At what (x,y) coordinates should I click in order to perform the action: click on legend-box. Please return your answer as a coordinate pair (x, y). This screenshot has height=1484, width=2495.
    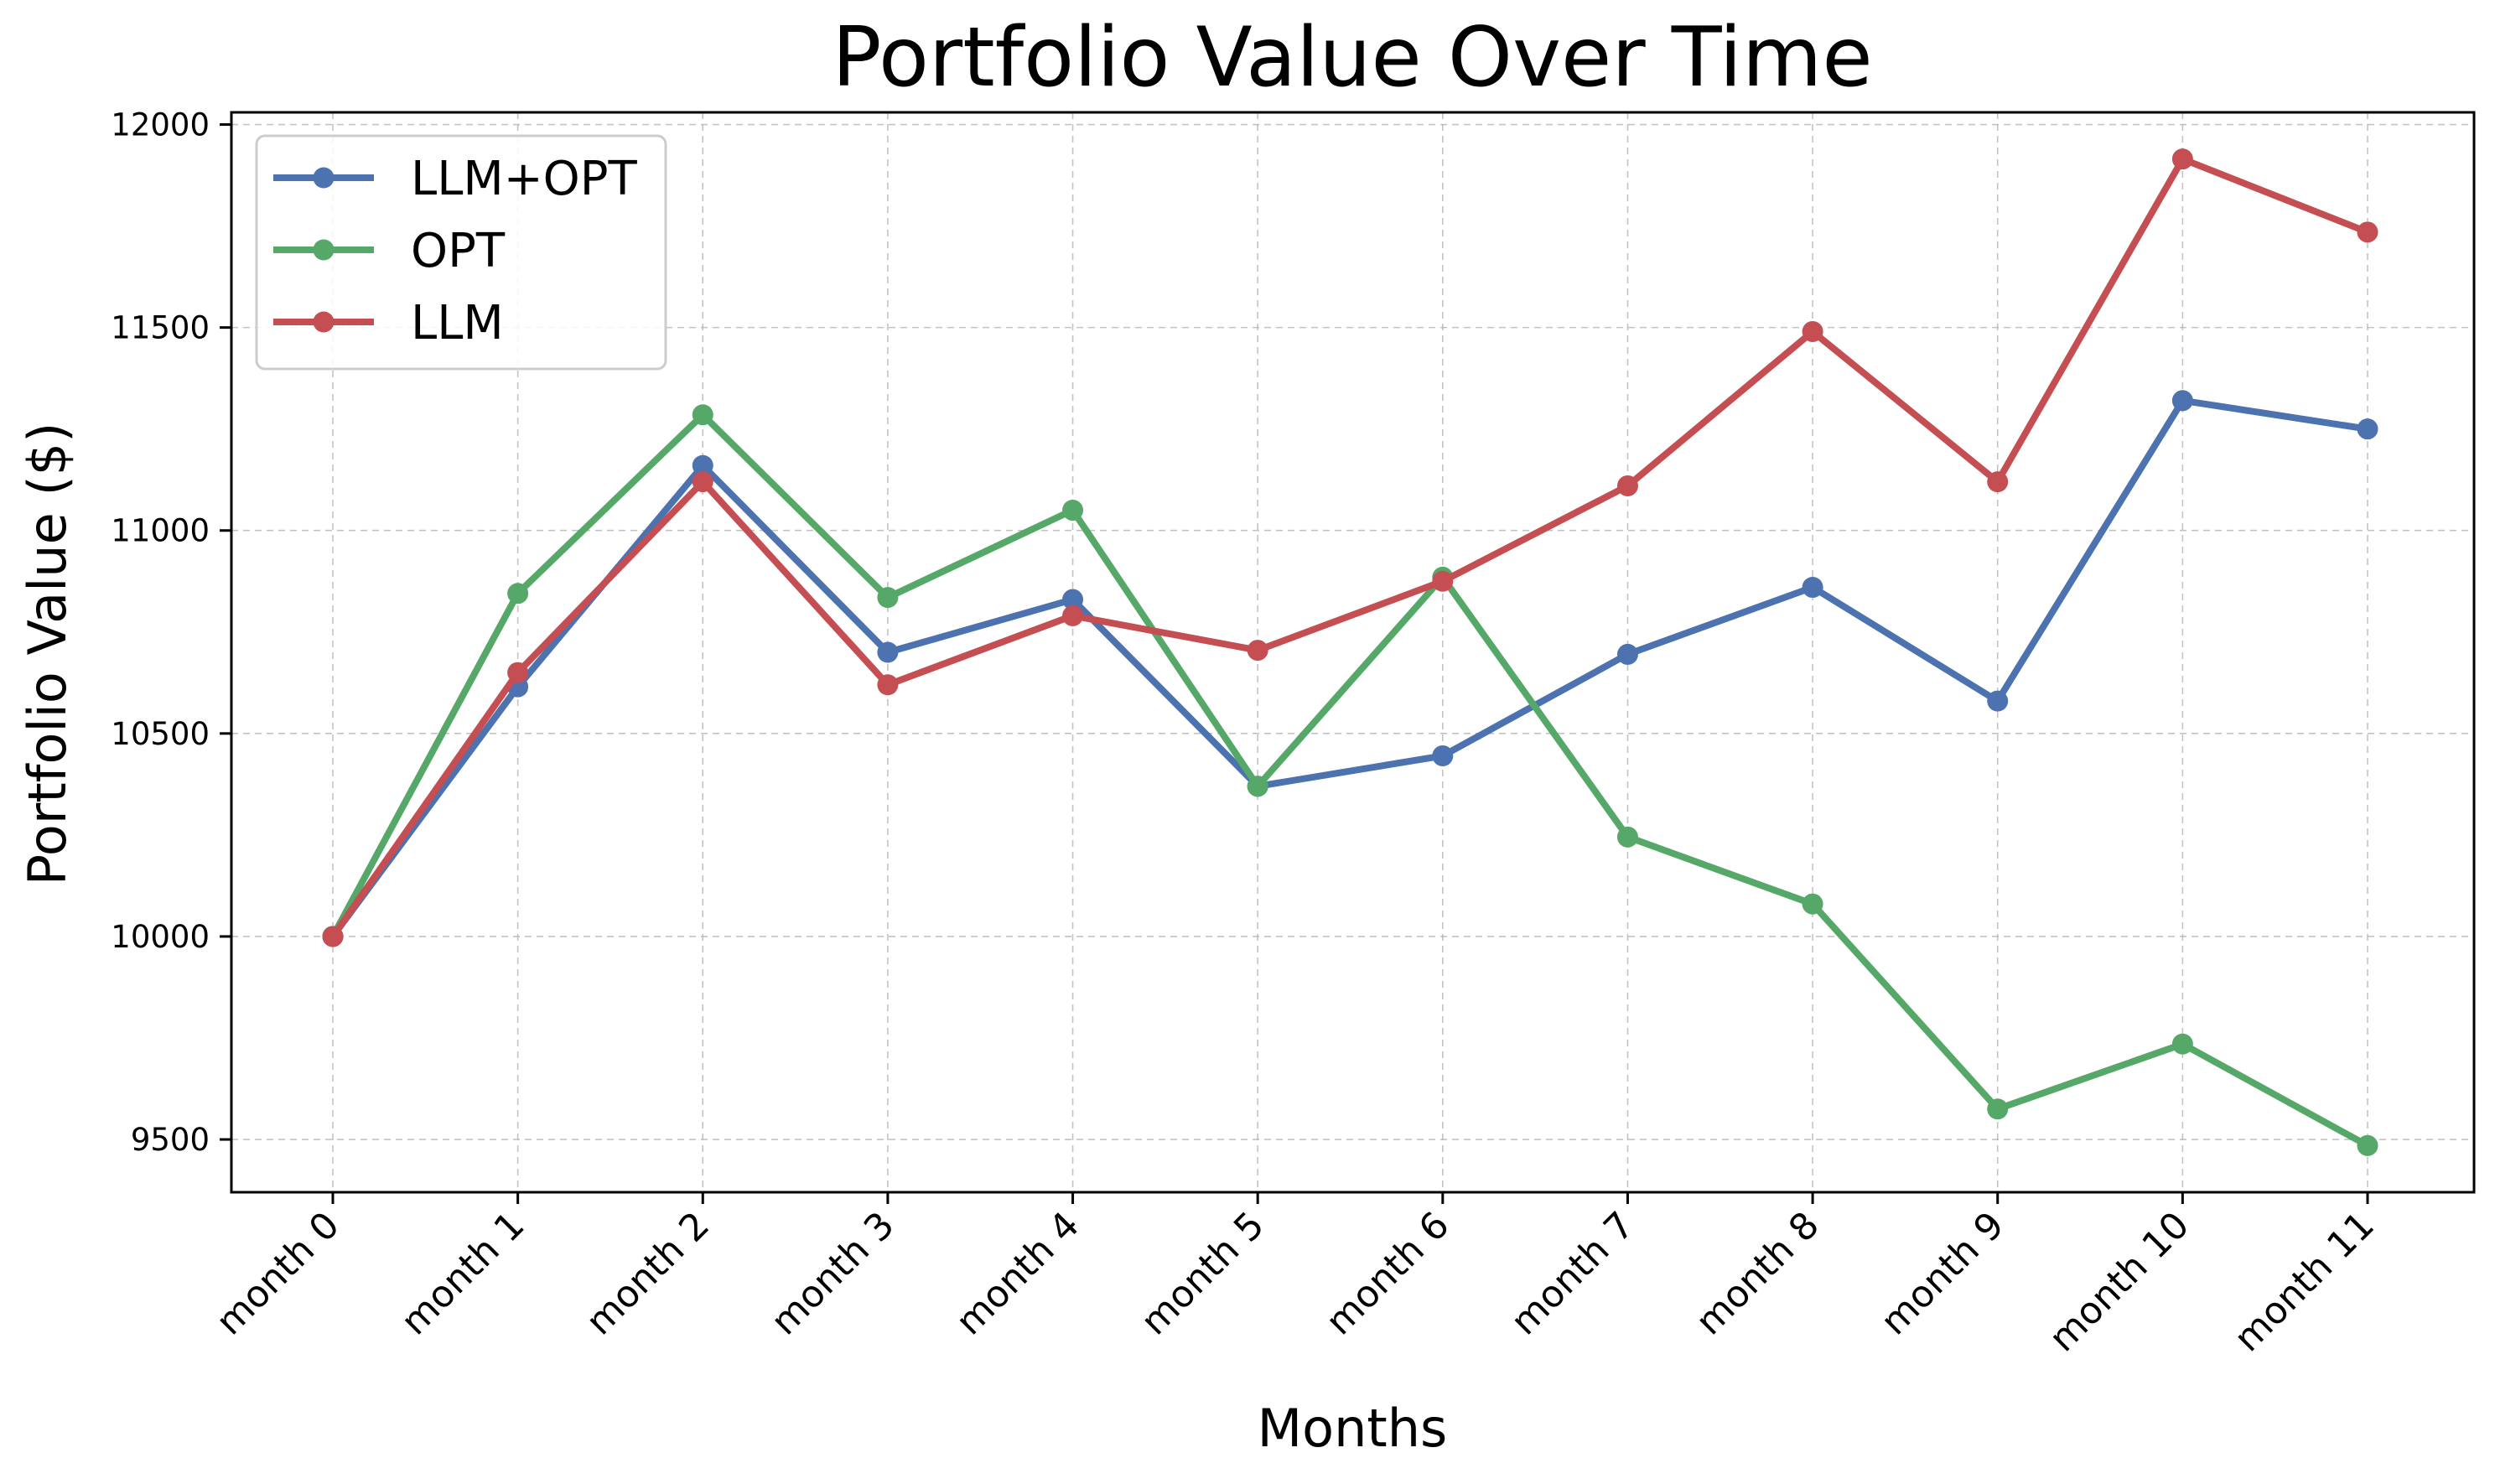
    Looking at the image, I should click on (461, 252).